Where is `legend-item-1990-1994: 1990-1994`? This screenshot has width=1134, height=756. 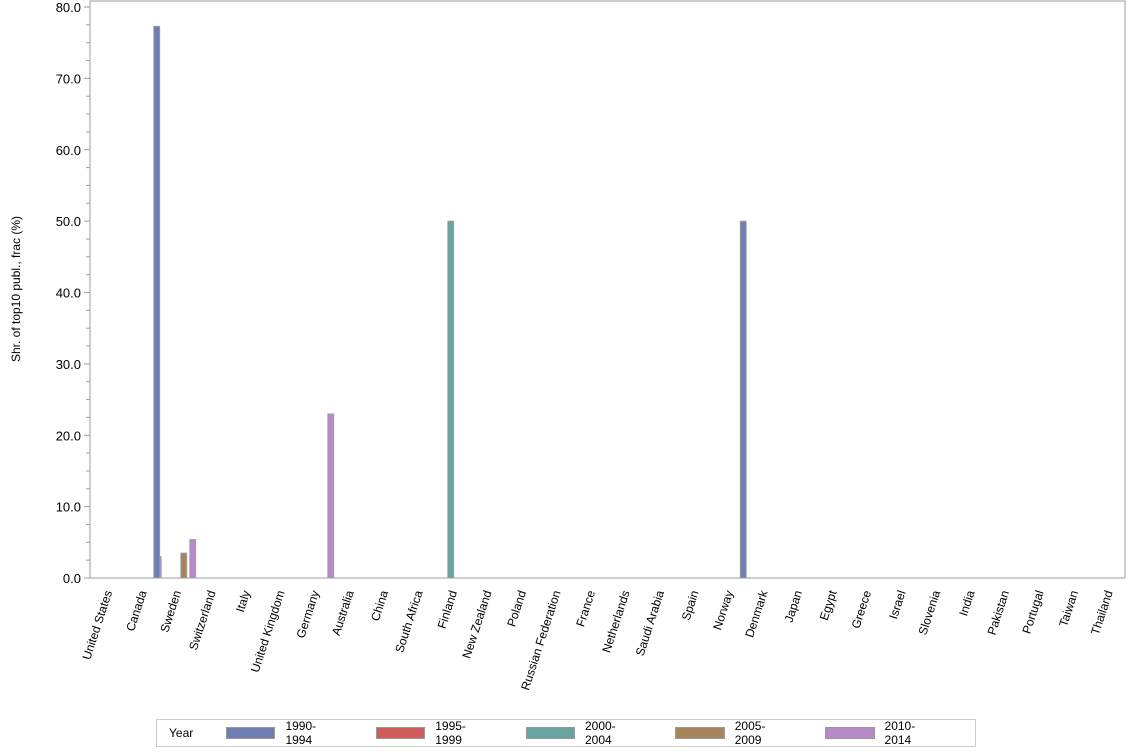 legend-item-1990-1994: 1990-1994 is located at coordinates (284, 733).